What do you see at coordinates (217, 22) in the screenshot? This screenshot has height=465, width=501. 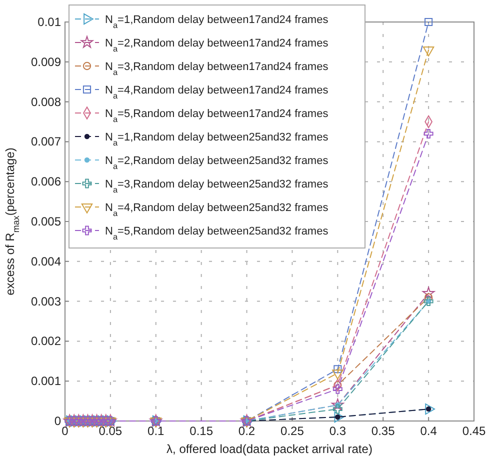 I see `legend-label: N$_{a}$=1,Random delay between17and24 frames` at bounding box center [217, 22].